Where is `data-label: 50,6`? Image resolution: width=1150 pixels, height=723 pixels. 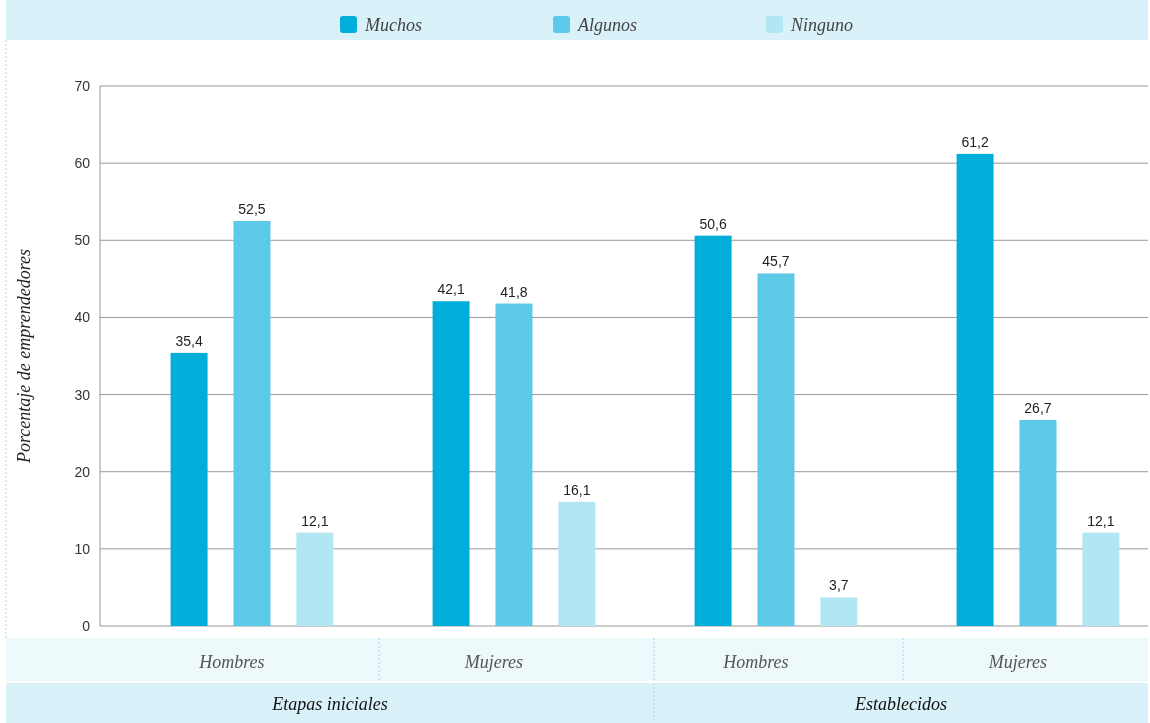
data-label: 50,6 is located at coordinates (713, 223).